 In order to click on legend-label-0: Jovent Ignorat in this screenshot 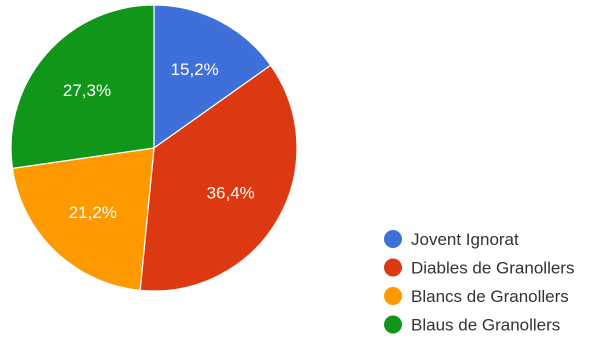, I will do `click(465, 239)`.